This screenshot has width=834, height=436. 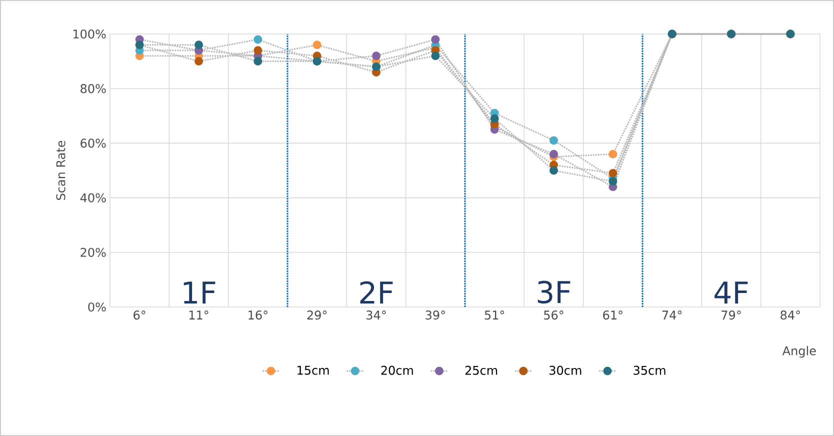 What do you see at coordinates (376, 292) in the screenshot?
I see `annotation: 2F` at bounding box center [376, 292].